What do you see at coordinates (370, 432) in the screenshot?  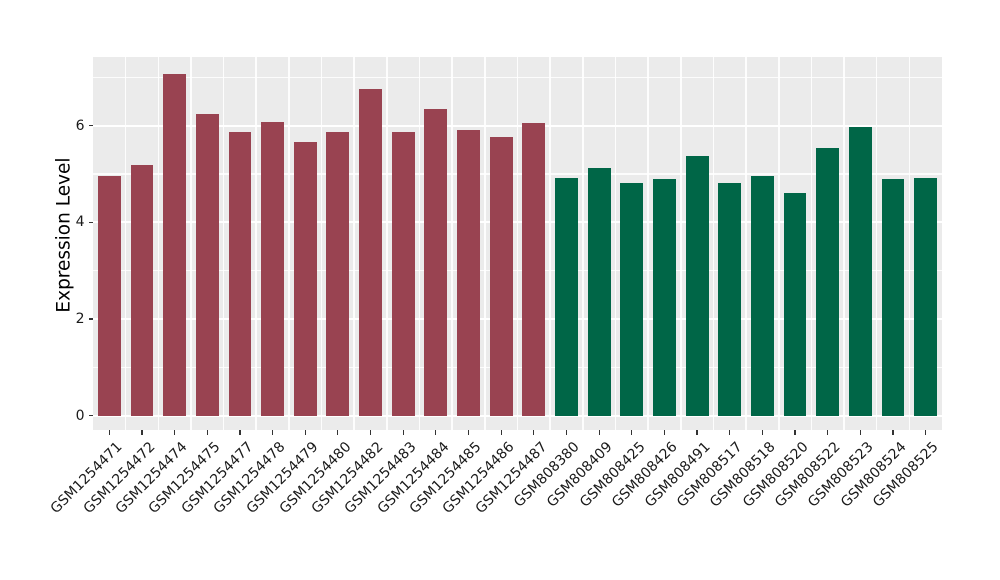 I see `x-tick-GSM1254482` at bounding box center [370, 432].